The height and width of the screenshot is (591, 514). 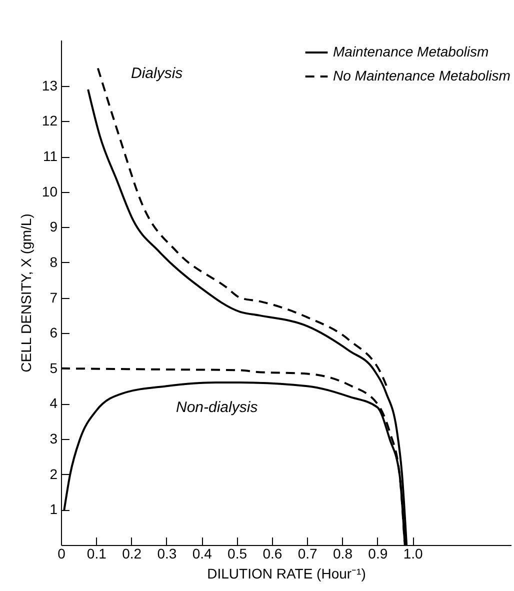 I want to click on x-tick-label: 0.4, so click(x=202, y=554).